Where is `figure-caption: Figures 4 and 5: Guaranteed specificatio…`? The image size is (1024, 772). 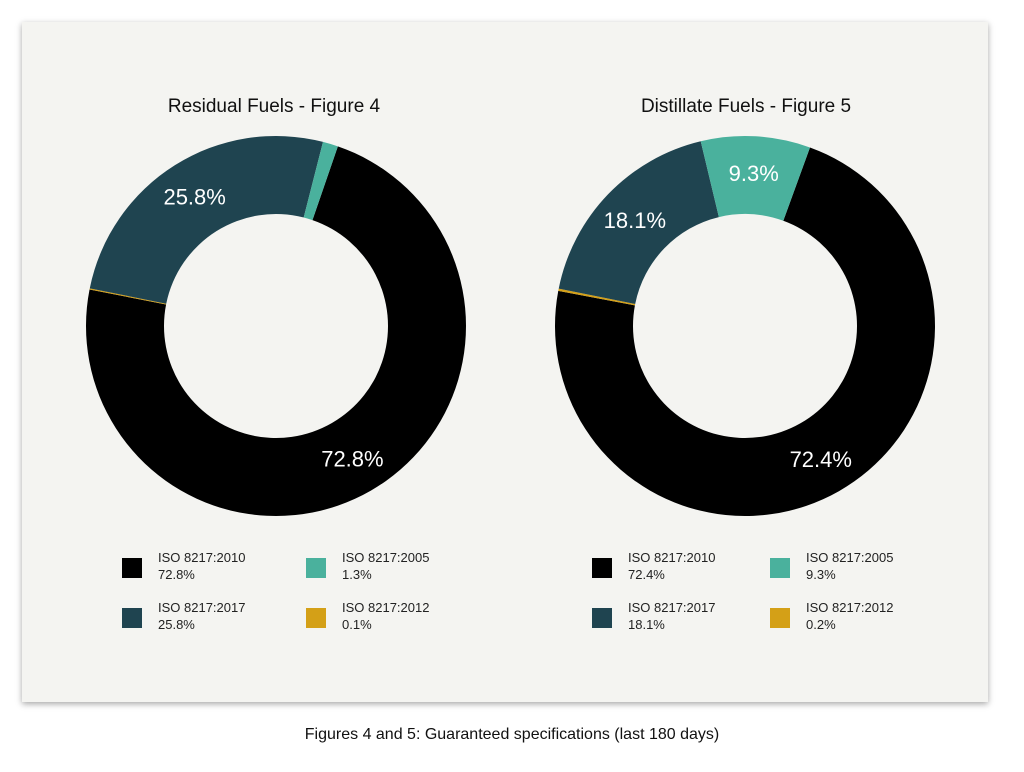 figure-caption: Figures 4 and 5: Guaranteed specificatio… is located at coordinates (512, 734).